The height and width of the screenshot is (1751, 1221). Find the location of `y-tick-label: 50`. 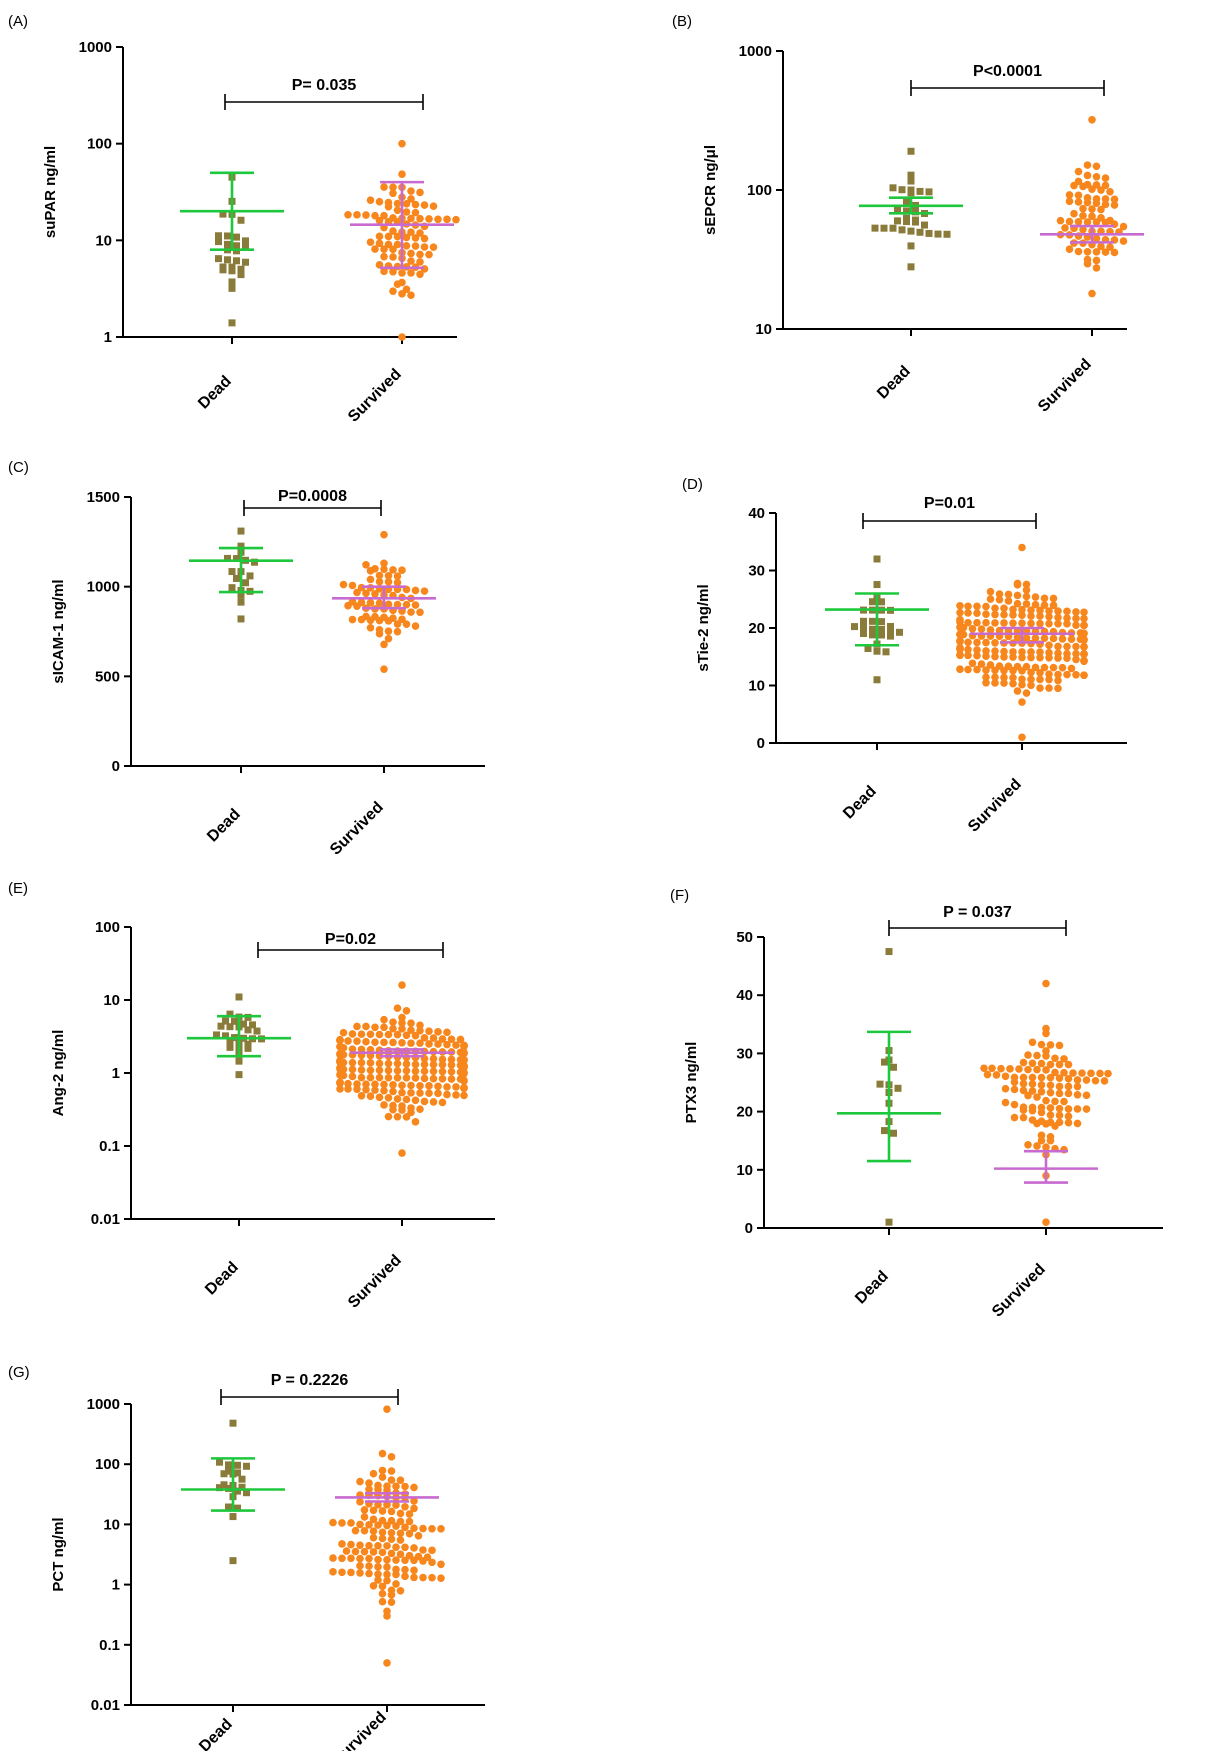

y-tick-label: 50 is located at coordinates (744, 937).